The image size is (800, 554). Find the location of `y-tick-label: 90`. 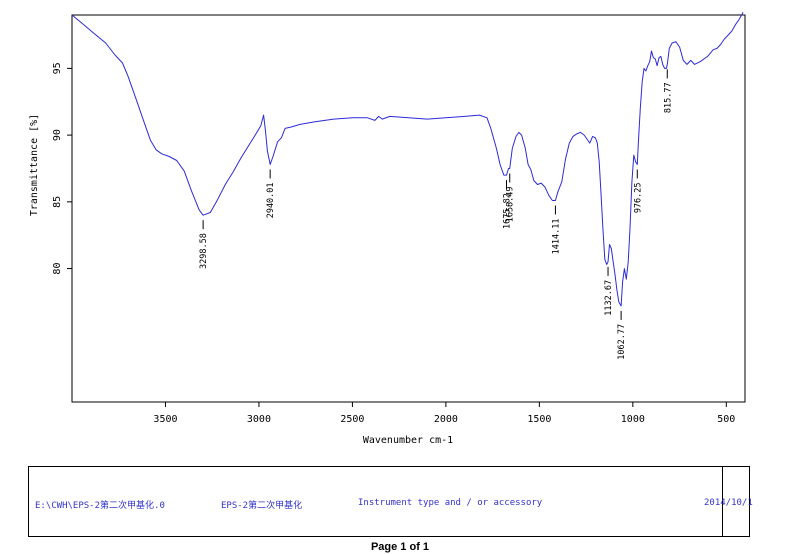

y-tick-label: 90 is located at coordinates (57, 135).